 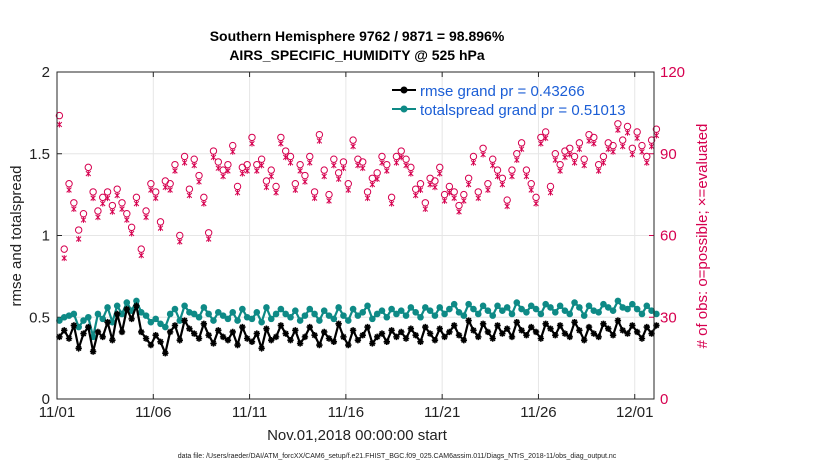 I want to click on legend-spread-label: totalspread grand pr = 0.51013, so click(x=523, y=110).